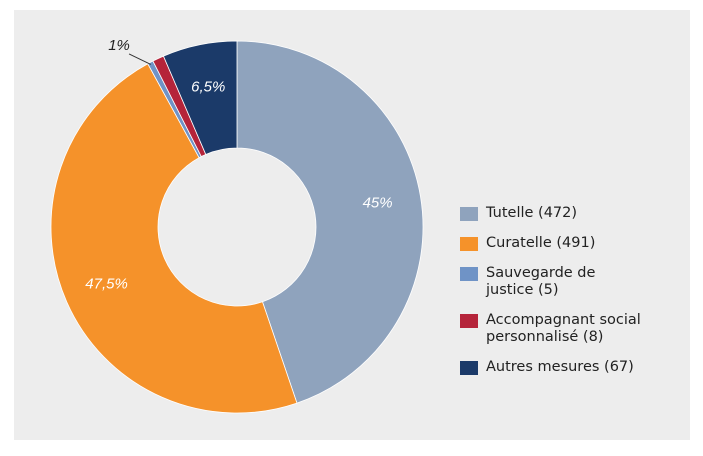 Image resolution: width=703 pixels, height=456 pixels. I want to click on donut-slice, so click(200, 97).